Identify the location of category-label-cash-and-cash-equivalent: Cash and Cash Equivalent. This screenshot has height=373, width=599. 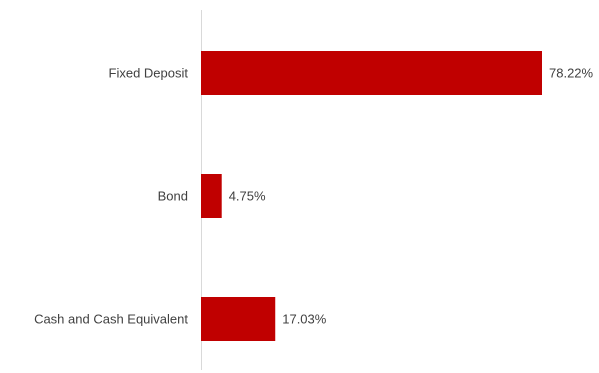
(111, 319).